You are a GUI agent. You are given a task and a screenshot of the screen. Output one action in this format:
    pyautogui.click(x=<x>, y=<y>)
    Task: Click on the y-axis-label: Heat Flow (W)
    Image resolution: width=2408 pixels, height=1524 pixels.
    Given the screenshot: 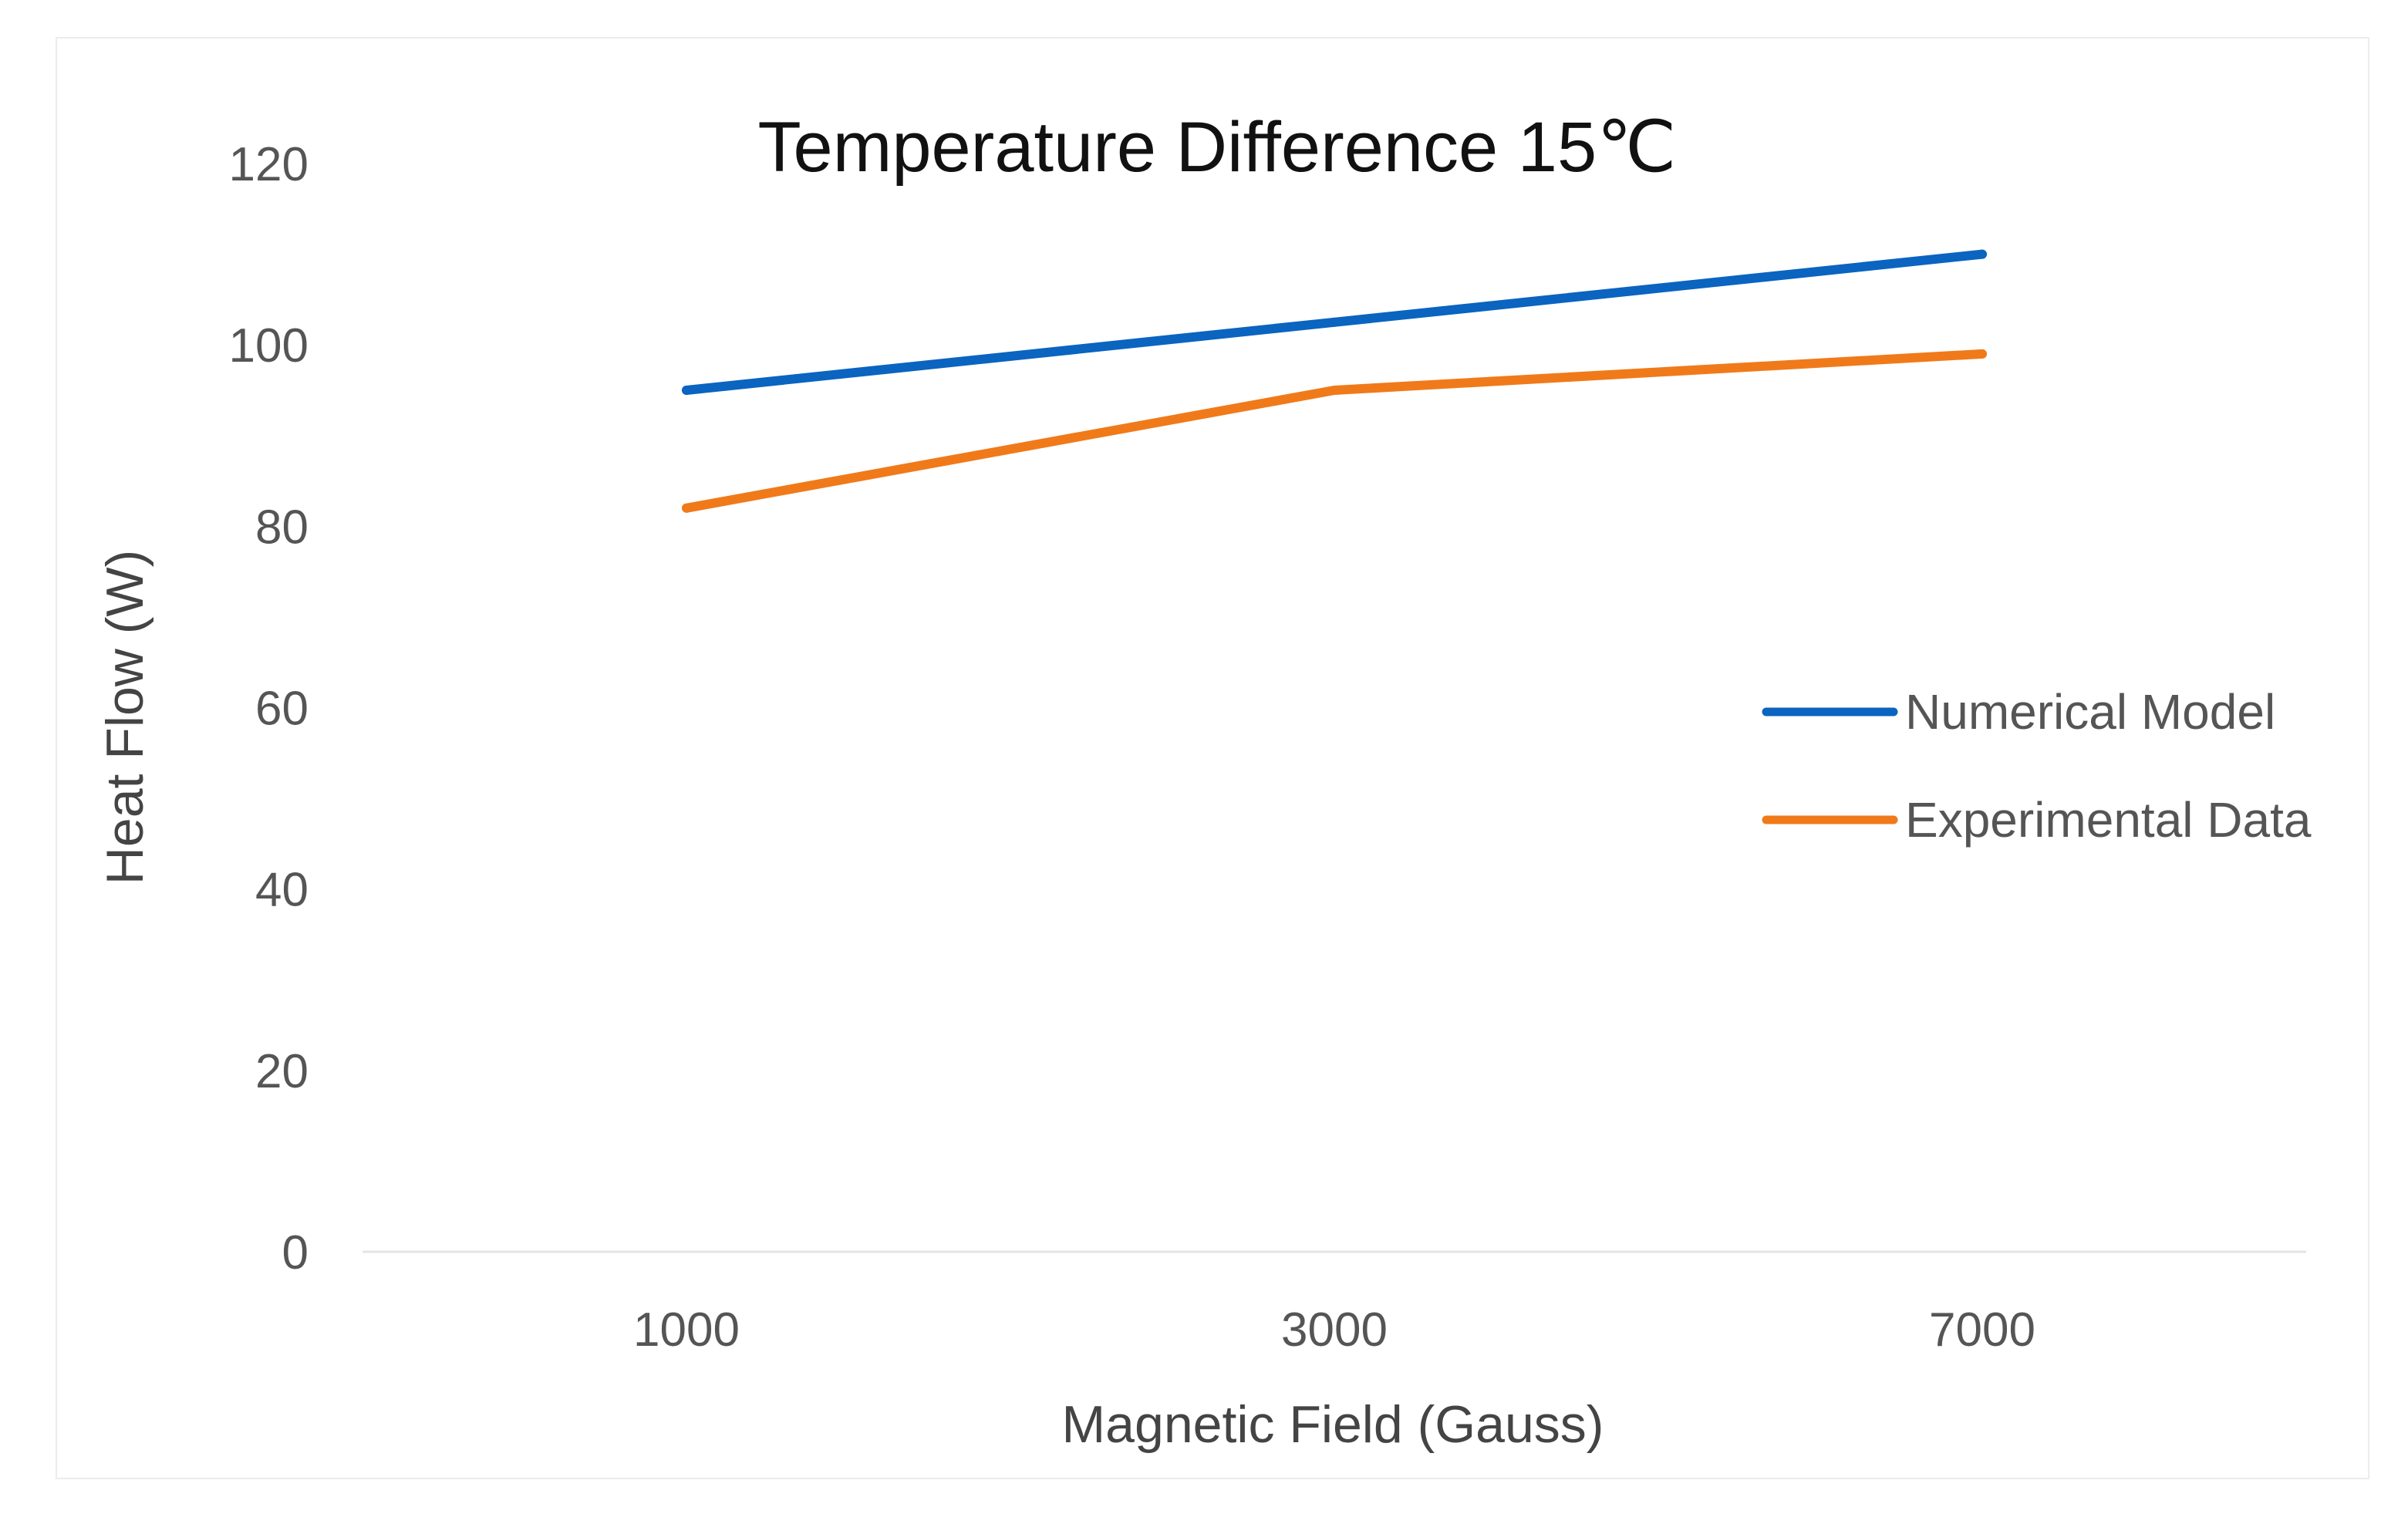 What is the action you would take?
    pyautogui.click(x=125, y=717)
    